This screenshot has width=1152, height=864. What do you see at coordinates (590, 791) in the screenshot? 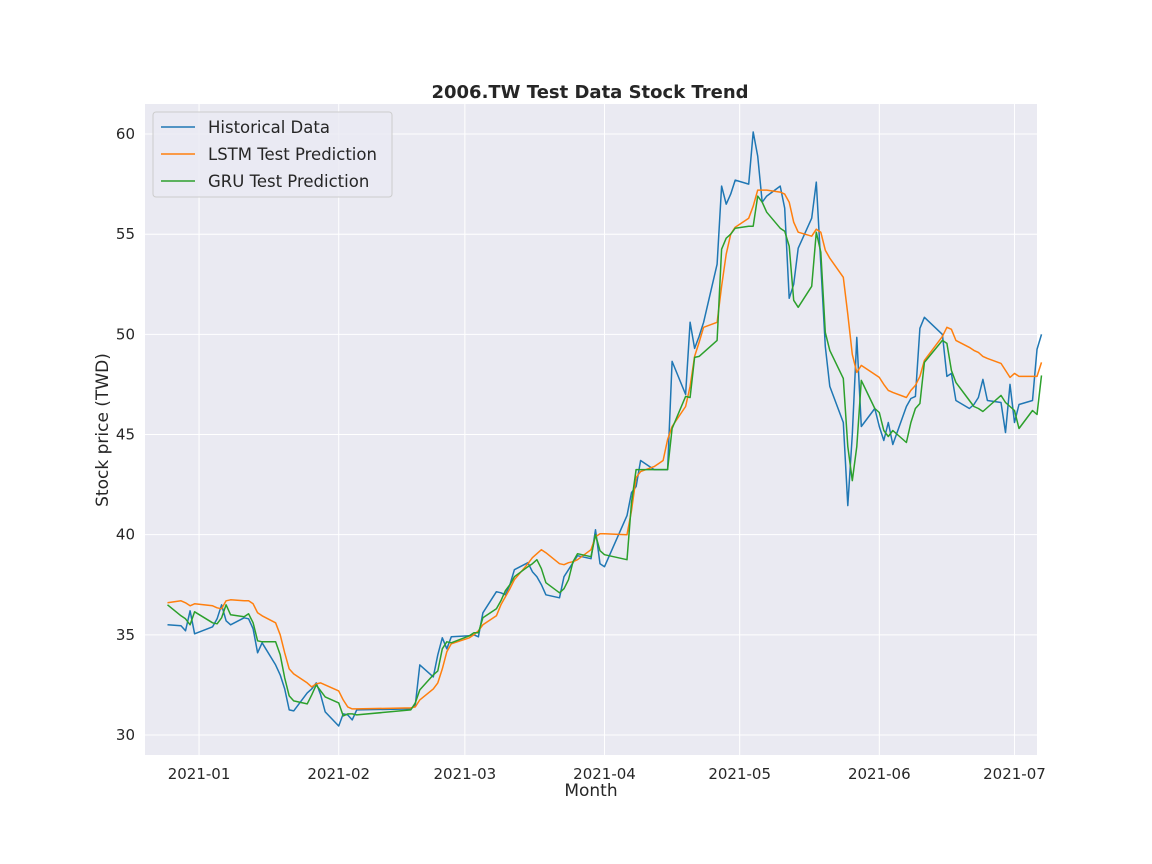
I see `x-axis-label: Month` at bounding box center [590, 791].